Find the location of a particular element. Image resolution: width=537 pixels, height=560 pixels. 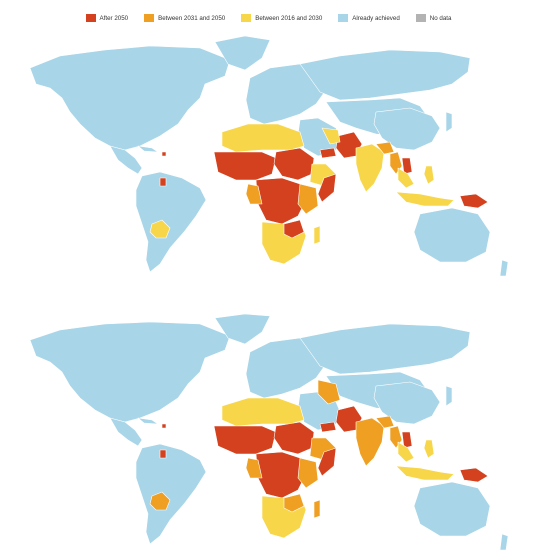

legend-item-no-data: No data is located at coordinates (433, 18).